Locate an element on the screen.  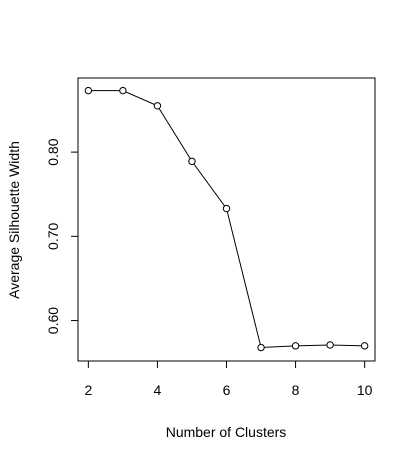
y-axis: 0.60 0.70 0.80 is located at coordinates (62, 236).